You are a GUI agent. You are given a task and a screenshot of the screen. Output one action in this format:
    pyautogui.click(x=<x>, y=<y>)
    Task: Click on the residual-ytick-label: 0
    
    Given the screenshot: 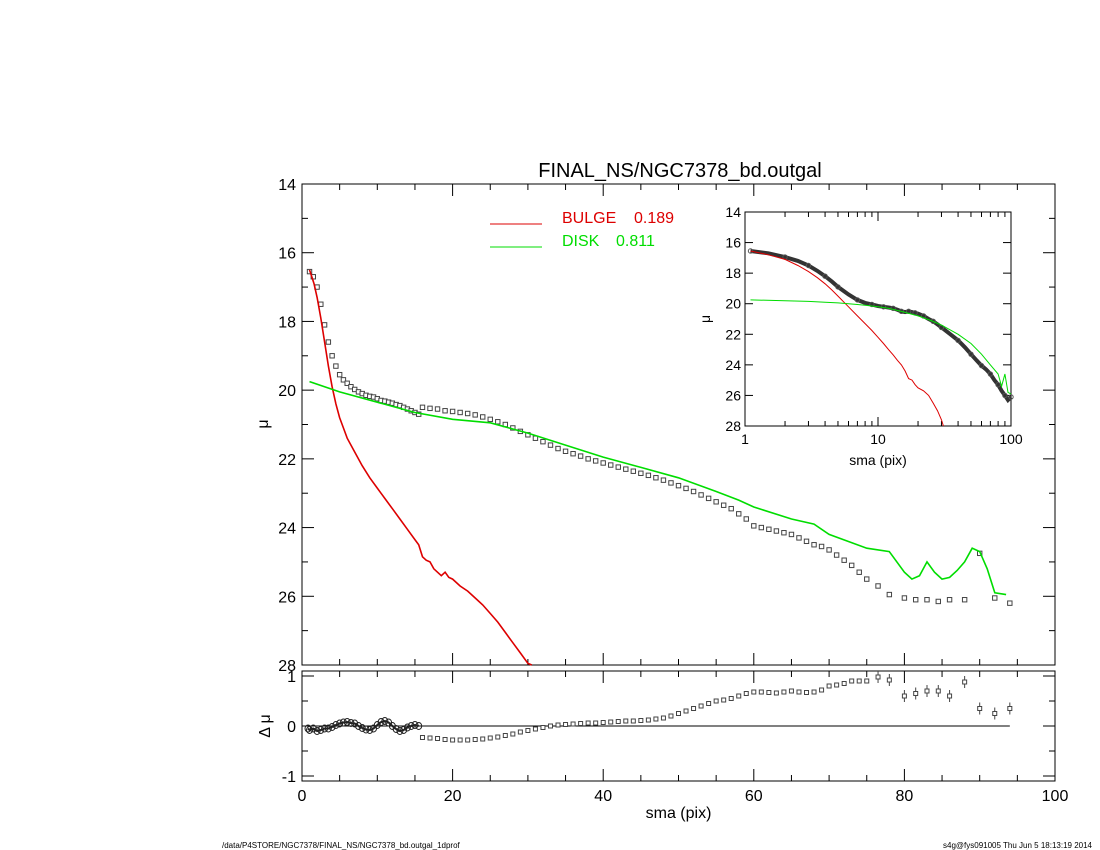 What is the action you would take?
    pyautogui.click(x=291, y=727)
    